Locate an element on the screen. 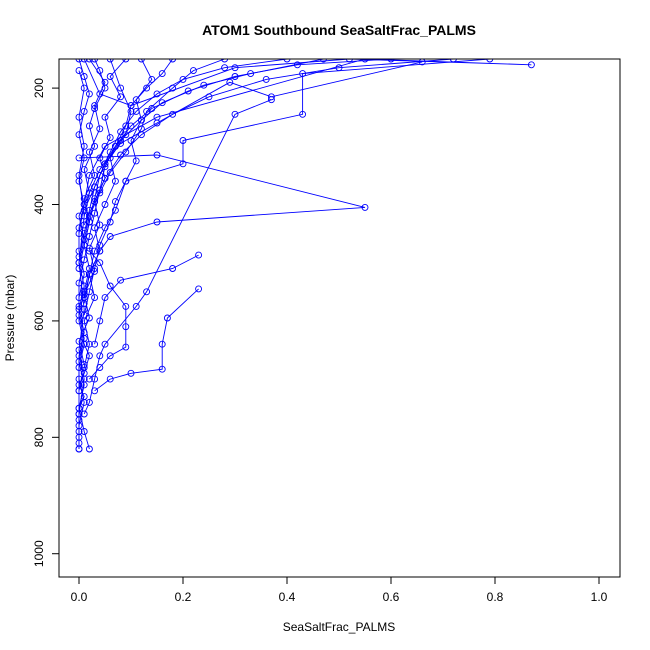  x-tick-label: 1.0 is located at coordinates (599, 597).